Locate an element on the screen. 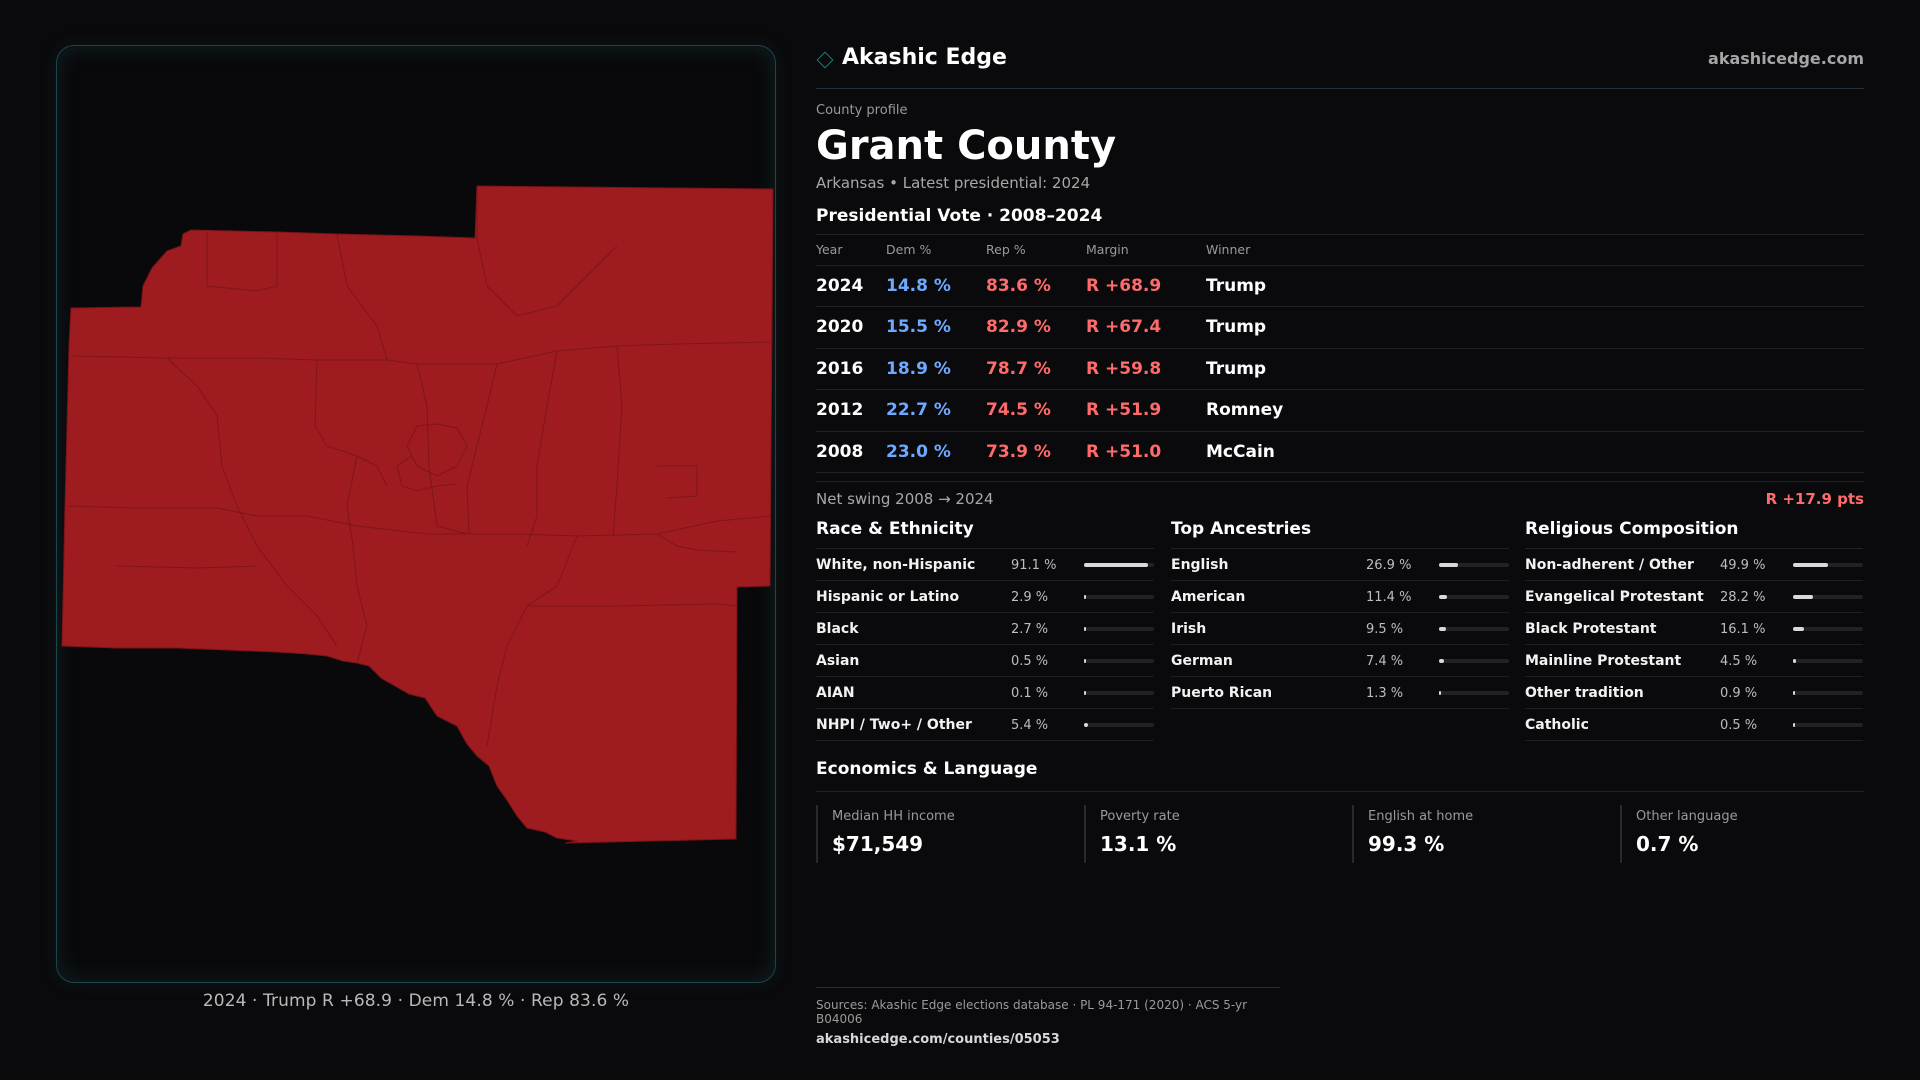 This screenshot has height=1080, width=1920. stat-card-value: 0.7 % is located at coordinates (1667, 844).